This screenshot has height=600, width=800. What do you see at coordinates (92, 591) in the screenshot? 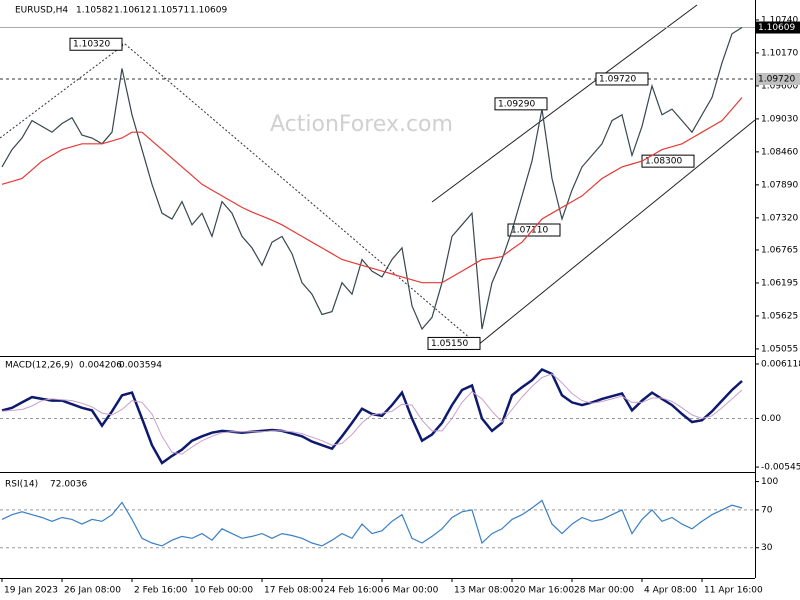
I see `x-tick-label: 26 Jan 08:00` at bounding box center [92, 591].